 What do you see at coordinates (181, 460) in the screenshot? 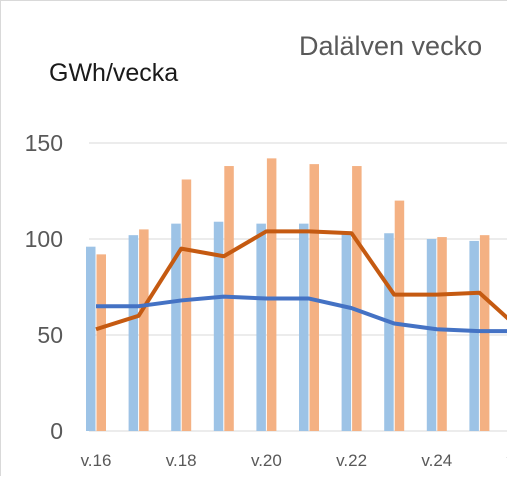
I see `x-tick-label: v.18` at bounding box center [181, 460].